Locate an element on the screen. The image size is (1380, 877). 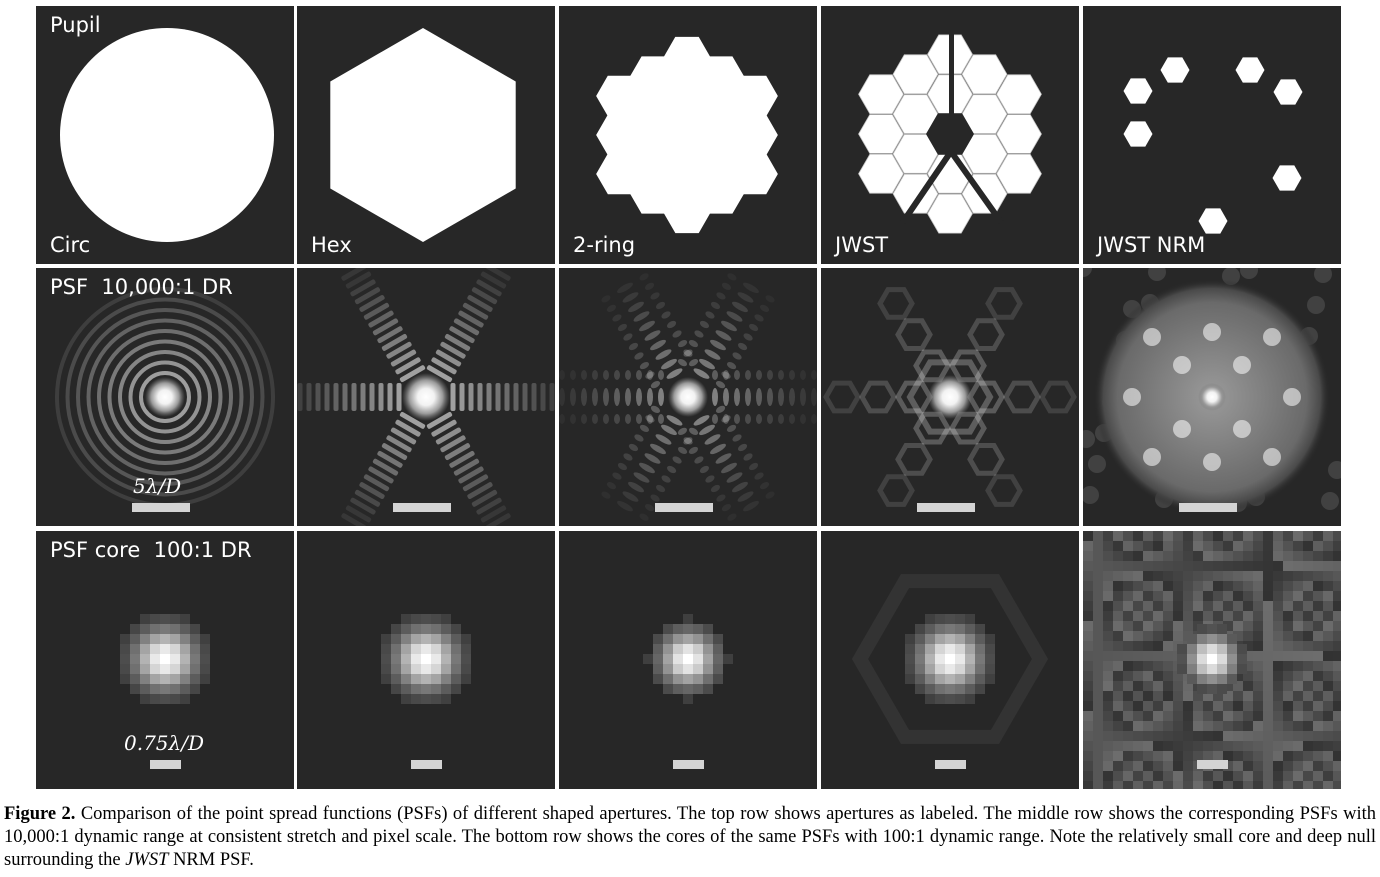
two-ring-aperture is located at coordinates (687, 135).